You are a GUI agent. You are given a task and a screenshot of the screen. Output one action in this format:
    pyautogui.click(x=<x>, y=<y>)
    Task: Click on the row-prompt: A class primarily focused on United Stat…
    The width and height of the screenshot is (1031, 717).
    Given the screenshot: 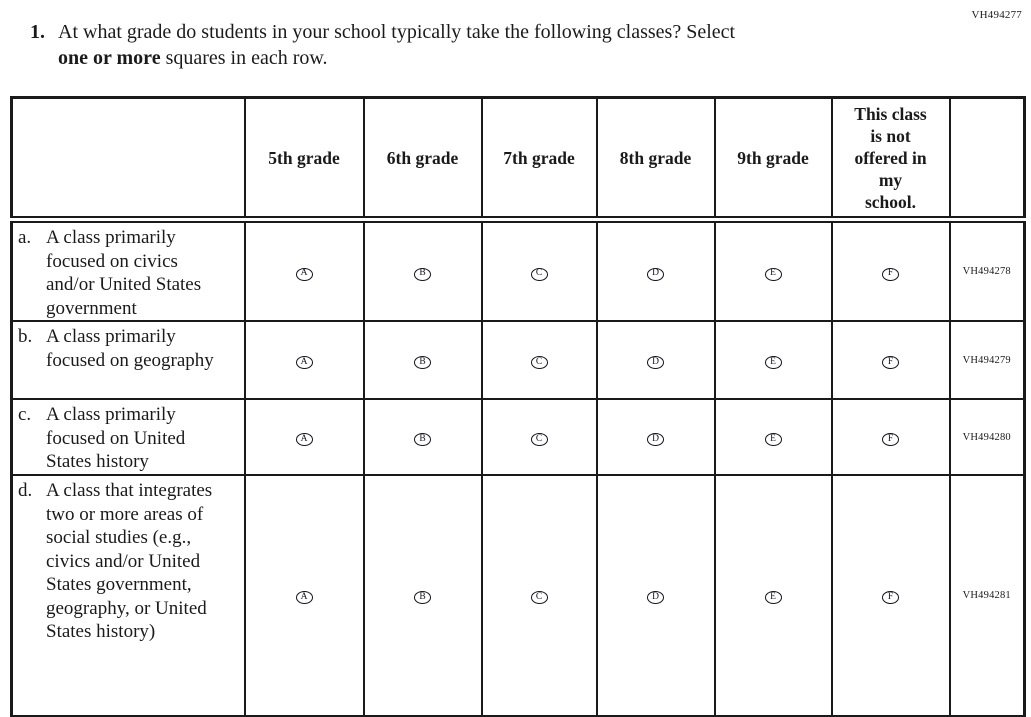 What is the action you would take?
    pyautogui.click(x=116, y=438)
    